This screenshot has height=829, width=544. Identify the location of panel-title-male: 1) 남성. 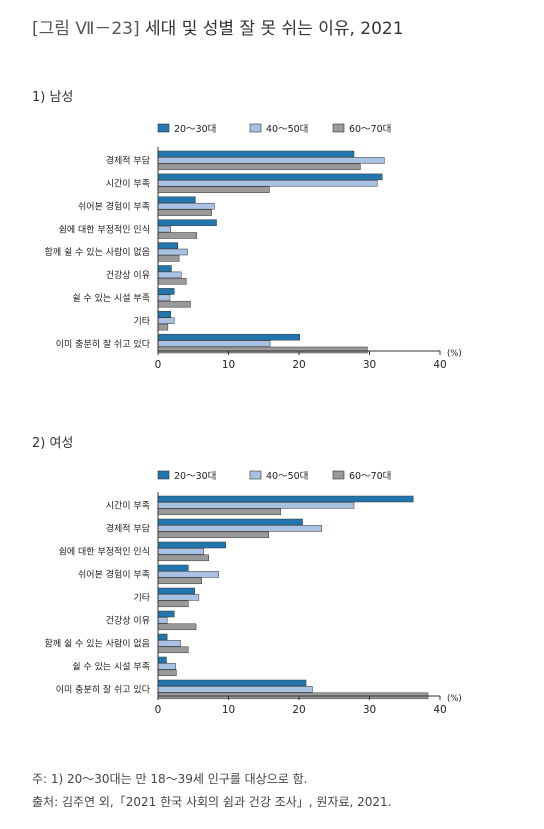
(53, 97).